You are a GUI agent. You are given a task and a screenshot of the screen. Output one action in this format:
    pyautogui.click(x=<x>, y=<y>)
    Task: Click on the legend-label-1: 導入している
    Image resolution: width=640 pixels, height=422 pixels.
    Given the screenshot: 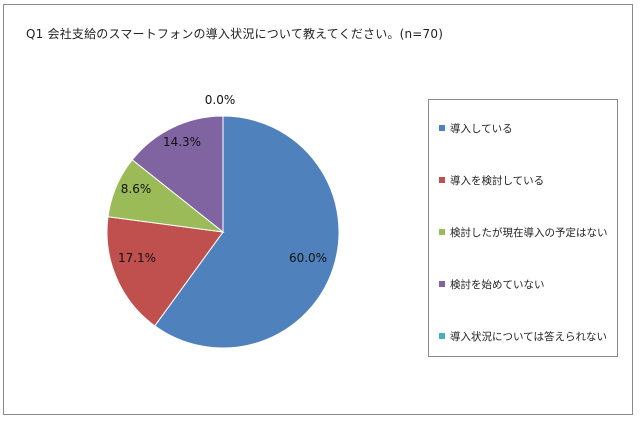 What is the action you would take?
    pyautogui.click(x=481, y=128)
    